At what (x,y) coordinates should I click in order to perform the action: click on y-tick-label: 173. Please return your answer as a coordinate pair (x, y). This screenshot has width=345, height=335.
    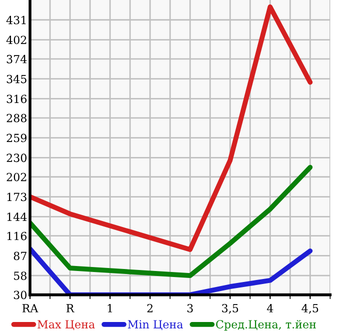
    Looking at the image, I should click on (16, 197).